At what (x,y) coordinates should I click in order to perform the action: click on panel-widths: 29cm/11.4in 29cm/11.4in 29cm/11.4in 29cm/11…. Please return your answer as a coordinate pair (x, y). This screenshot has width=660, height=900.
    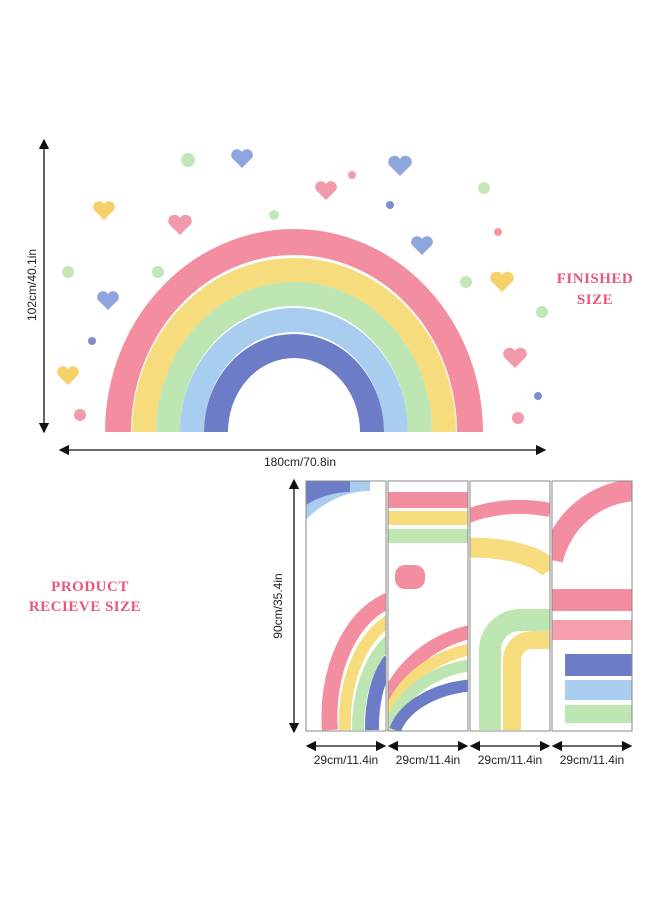
    Looking at the image, I should click on (469, 753).